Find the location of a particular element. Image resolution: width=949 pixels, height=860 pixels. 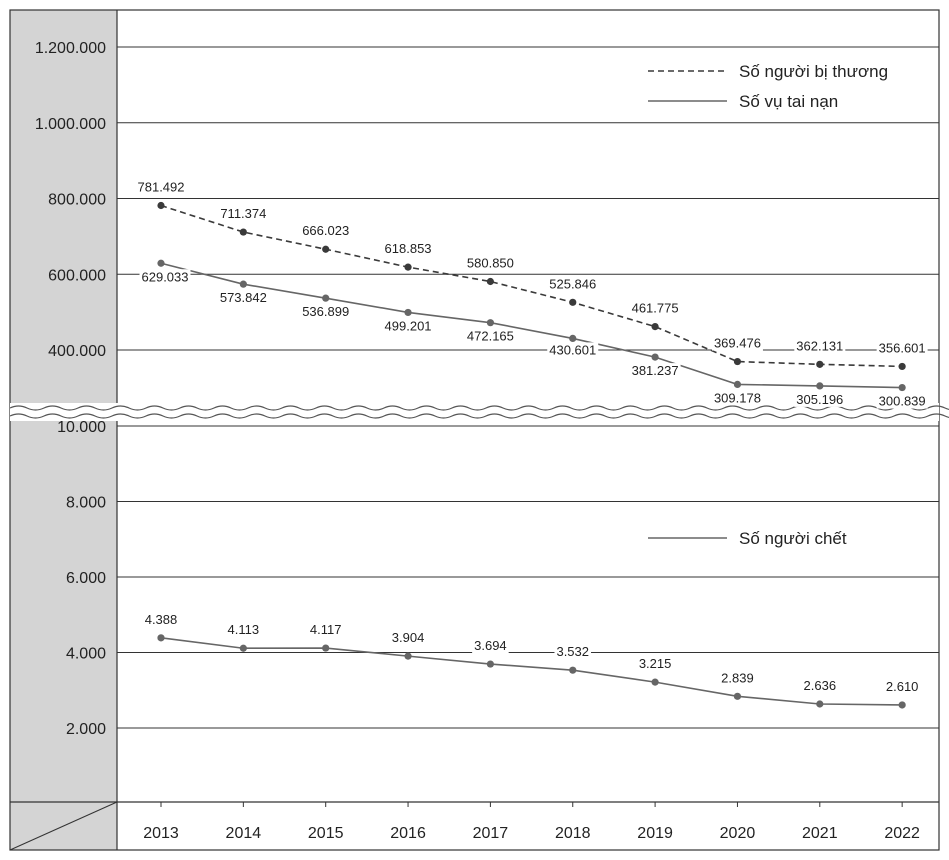

data-label-bg-top-1-2015 is located at coordinates (326, 312).